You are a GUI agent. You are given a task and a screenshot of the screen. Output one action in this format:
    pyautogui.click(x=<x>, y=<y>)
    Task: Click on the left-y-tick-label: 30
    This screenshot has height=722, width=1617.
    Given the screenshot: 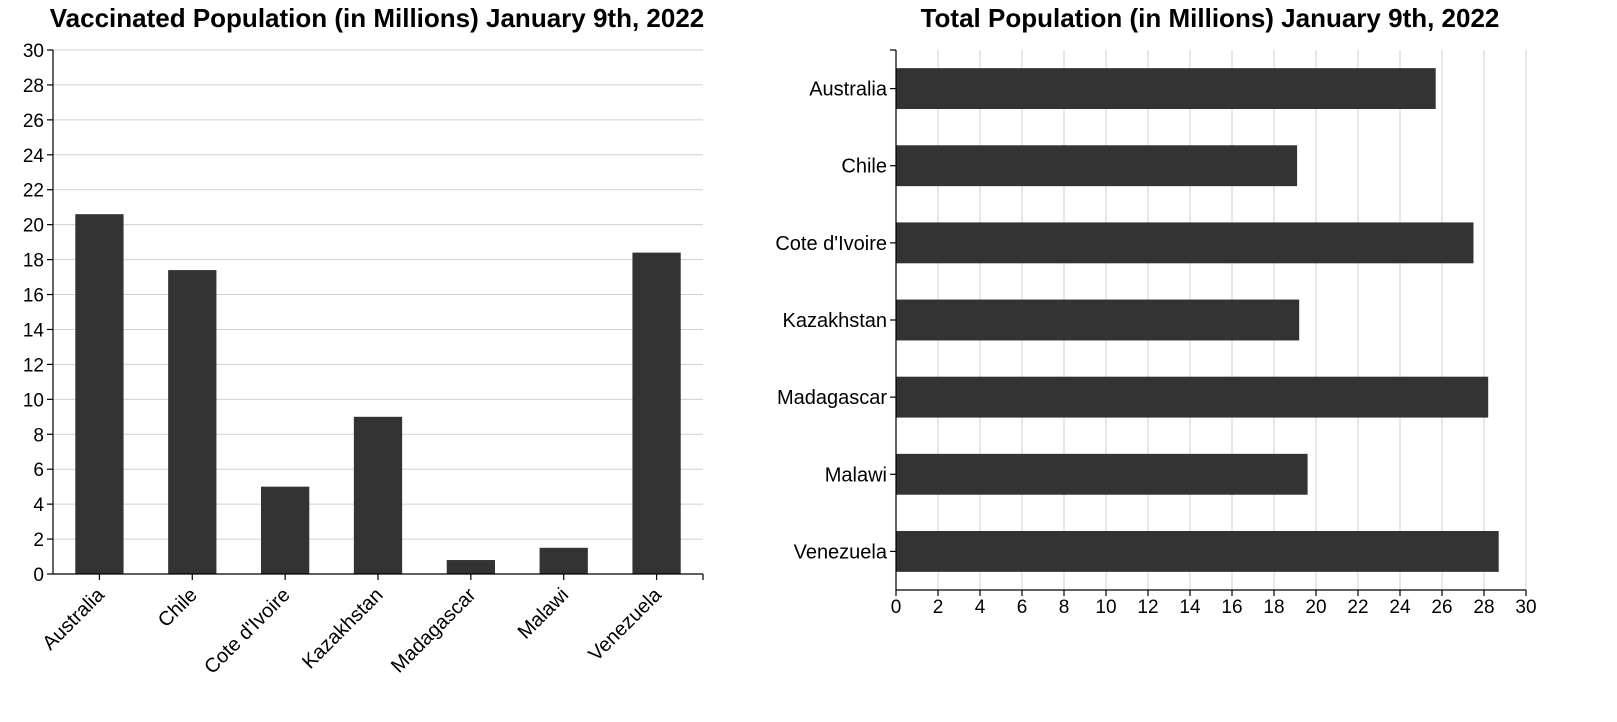 What is the action you would take?
    pyautogui.click(x=33, y=51)
    